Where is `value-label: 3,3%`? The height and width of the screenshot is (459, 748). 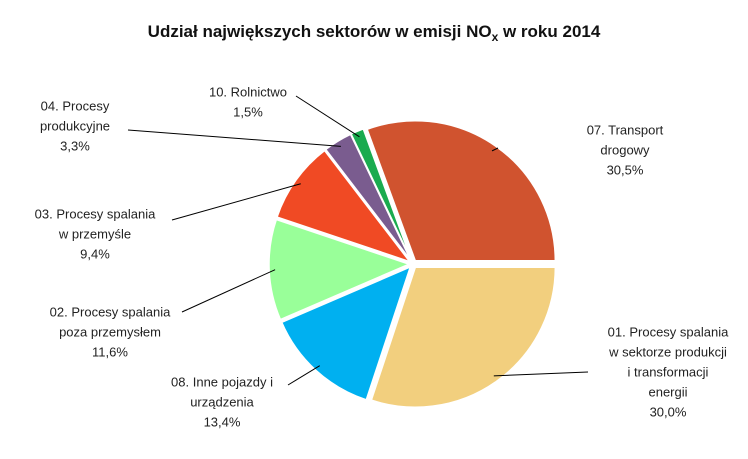 value-label: 3,3% is located at coordinates (75, 145).